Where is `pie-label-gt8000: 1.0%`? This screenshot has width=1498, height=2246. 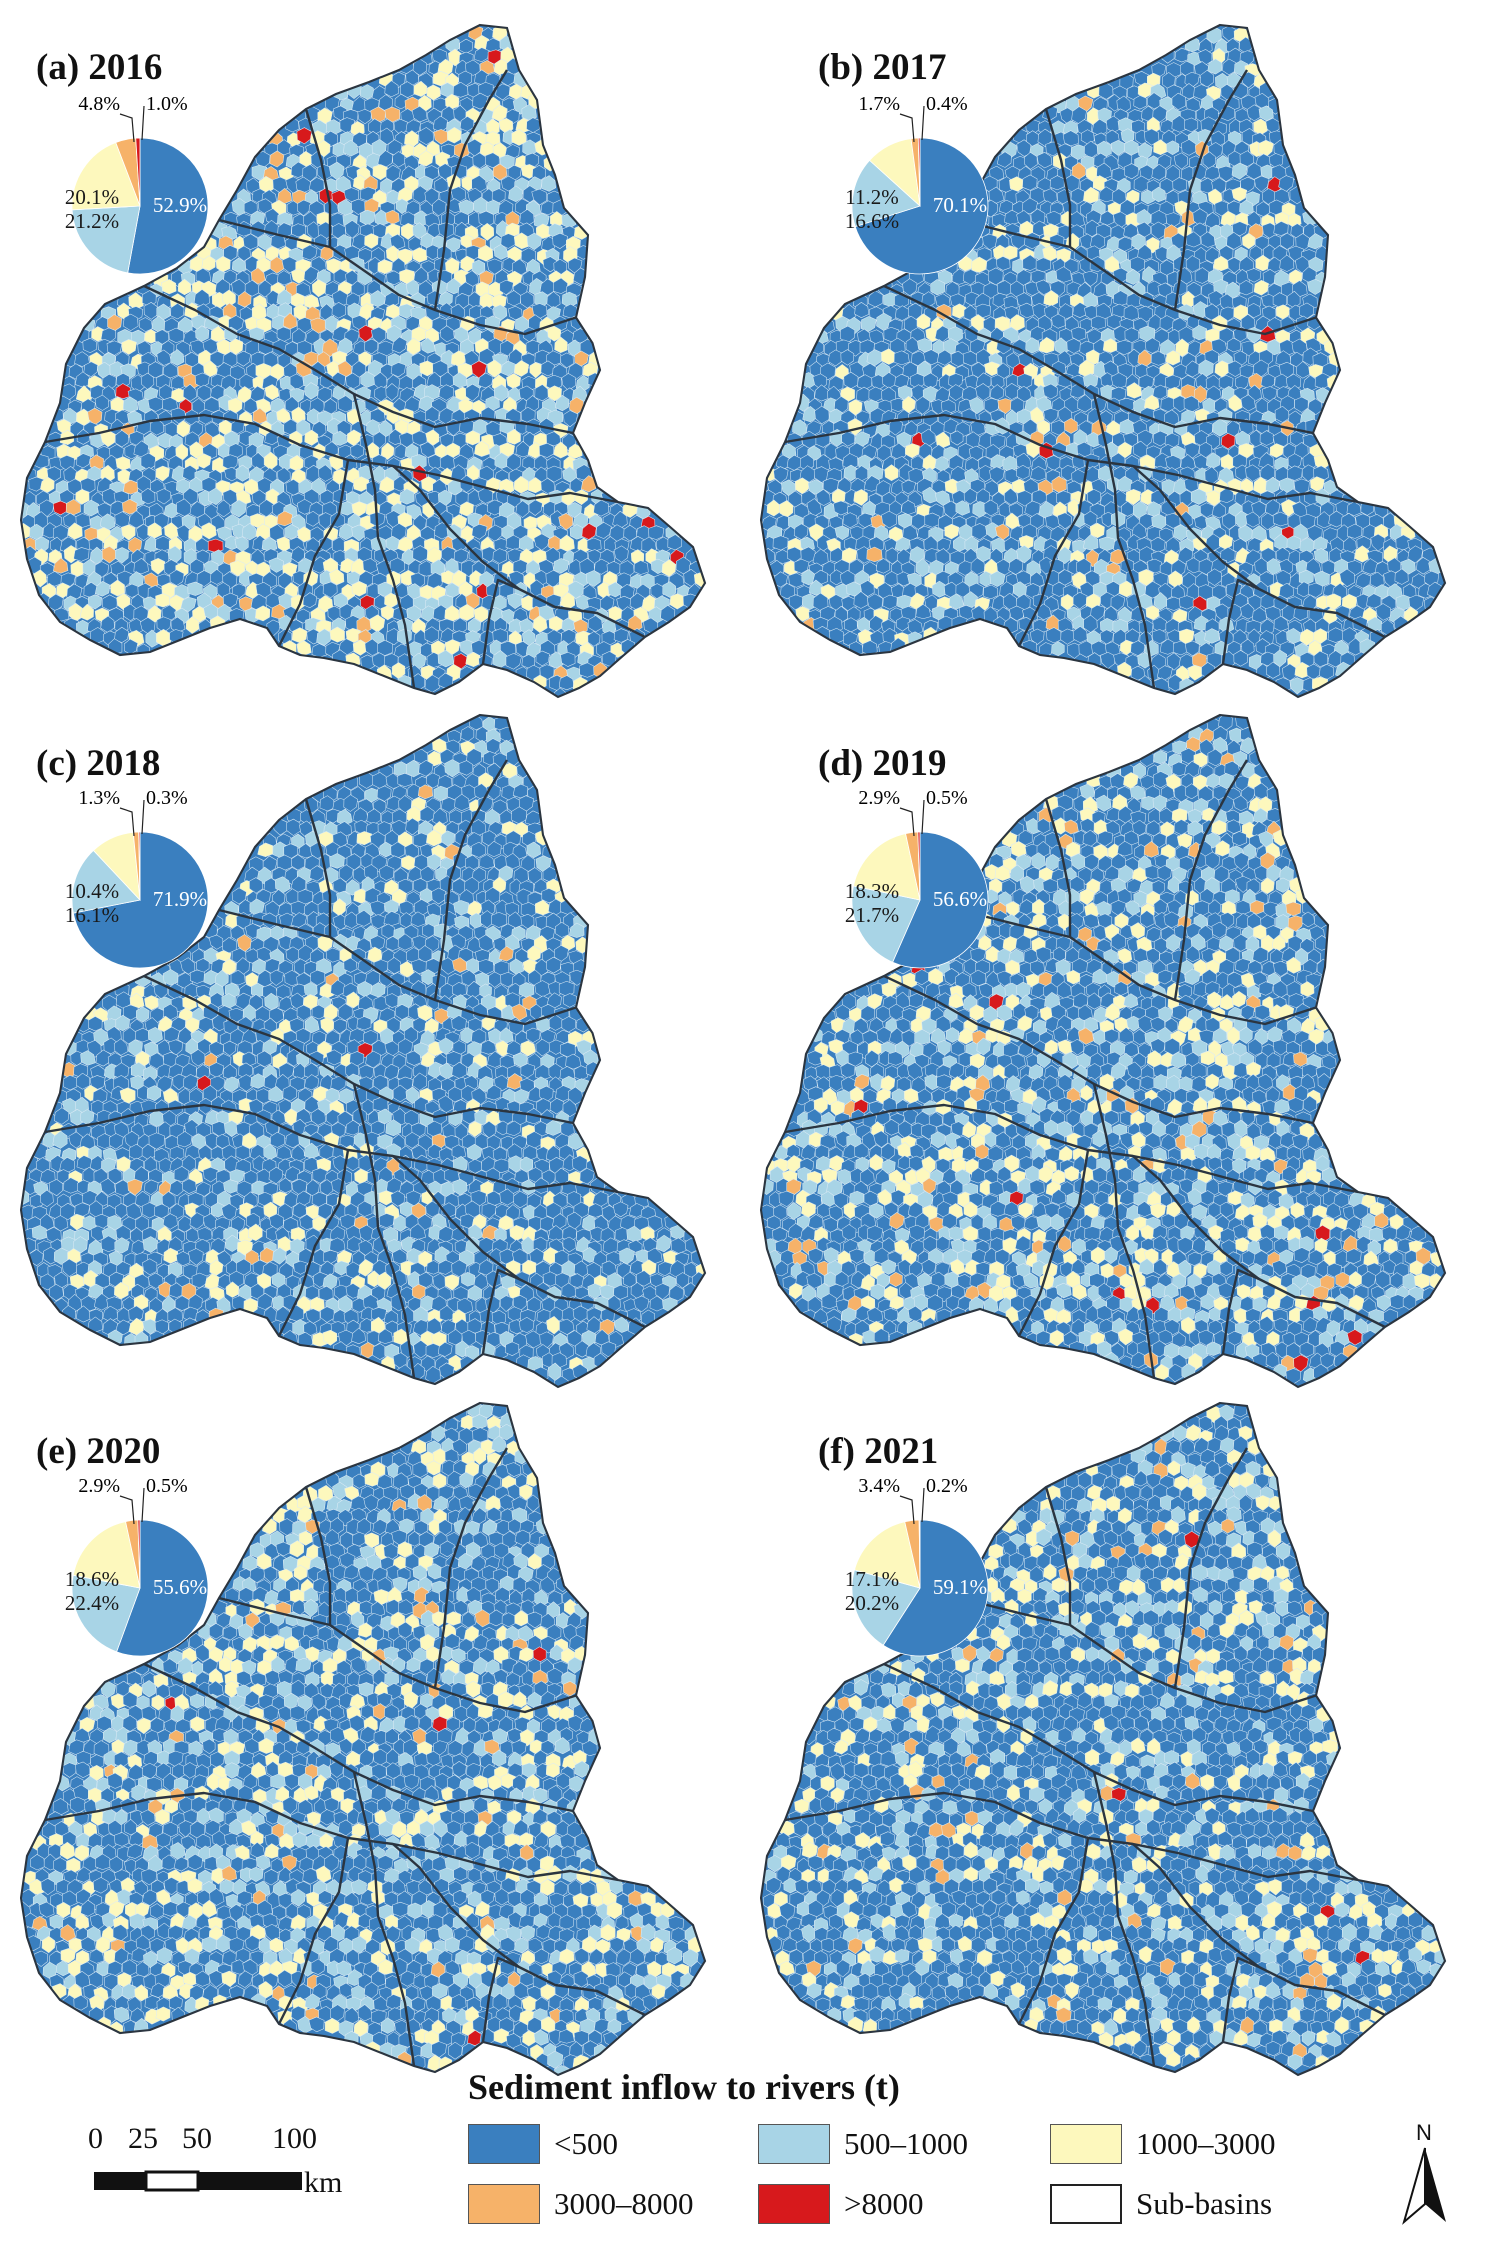
pie-label-gt8000: 1.0% is located at coordinates (167, 104).